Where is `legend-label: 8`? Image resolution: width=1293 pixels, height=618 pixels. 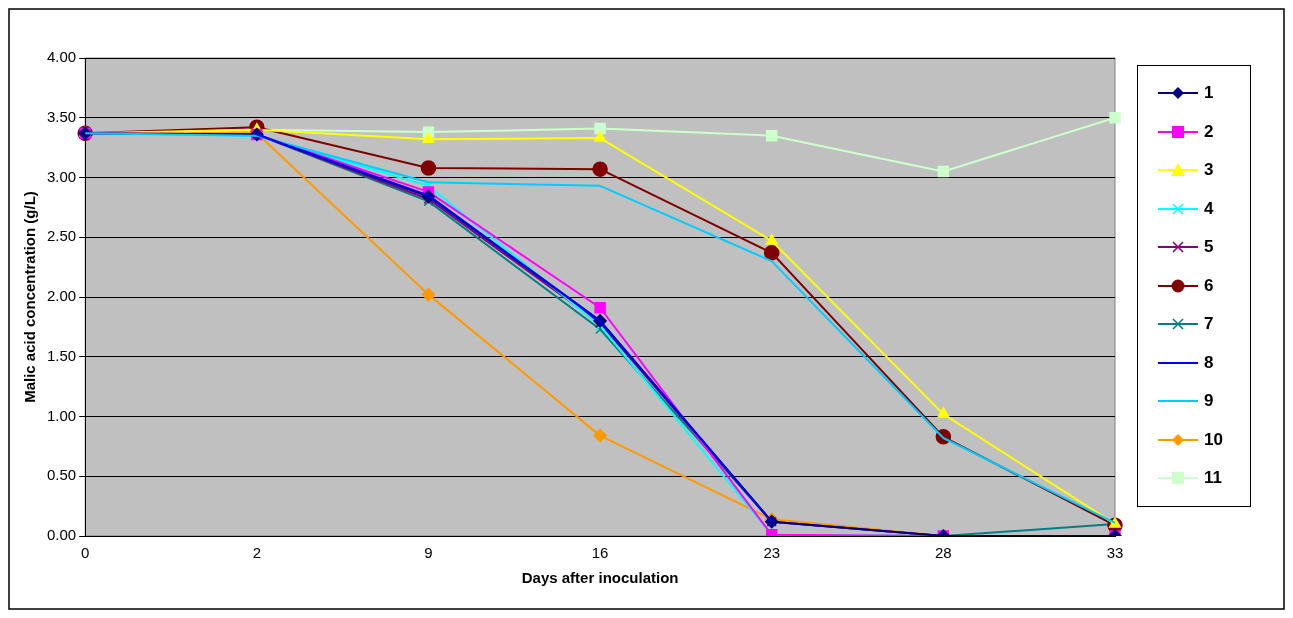 legend-label: 8 is located at coordinates (1209, 362).